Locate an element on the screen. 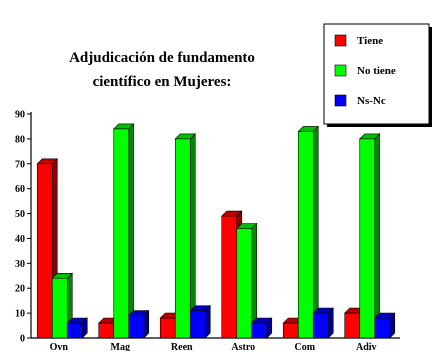 This screenshot has height=356, width=440. chart-legend: Tiene No tiene Ns-Nc is located at coordinates (377, 75).